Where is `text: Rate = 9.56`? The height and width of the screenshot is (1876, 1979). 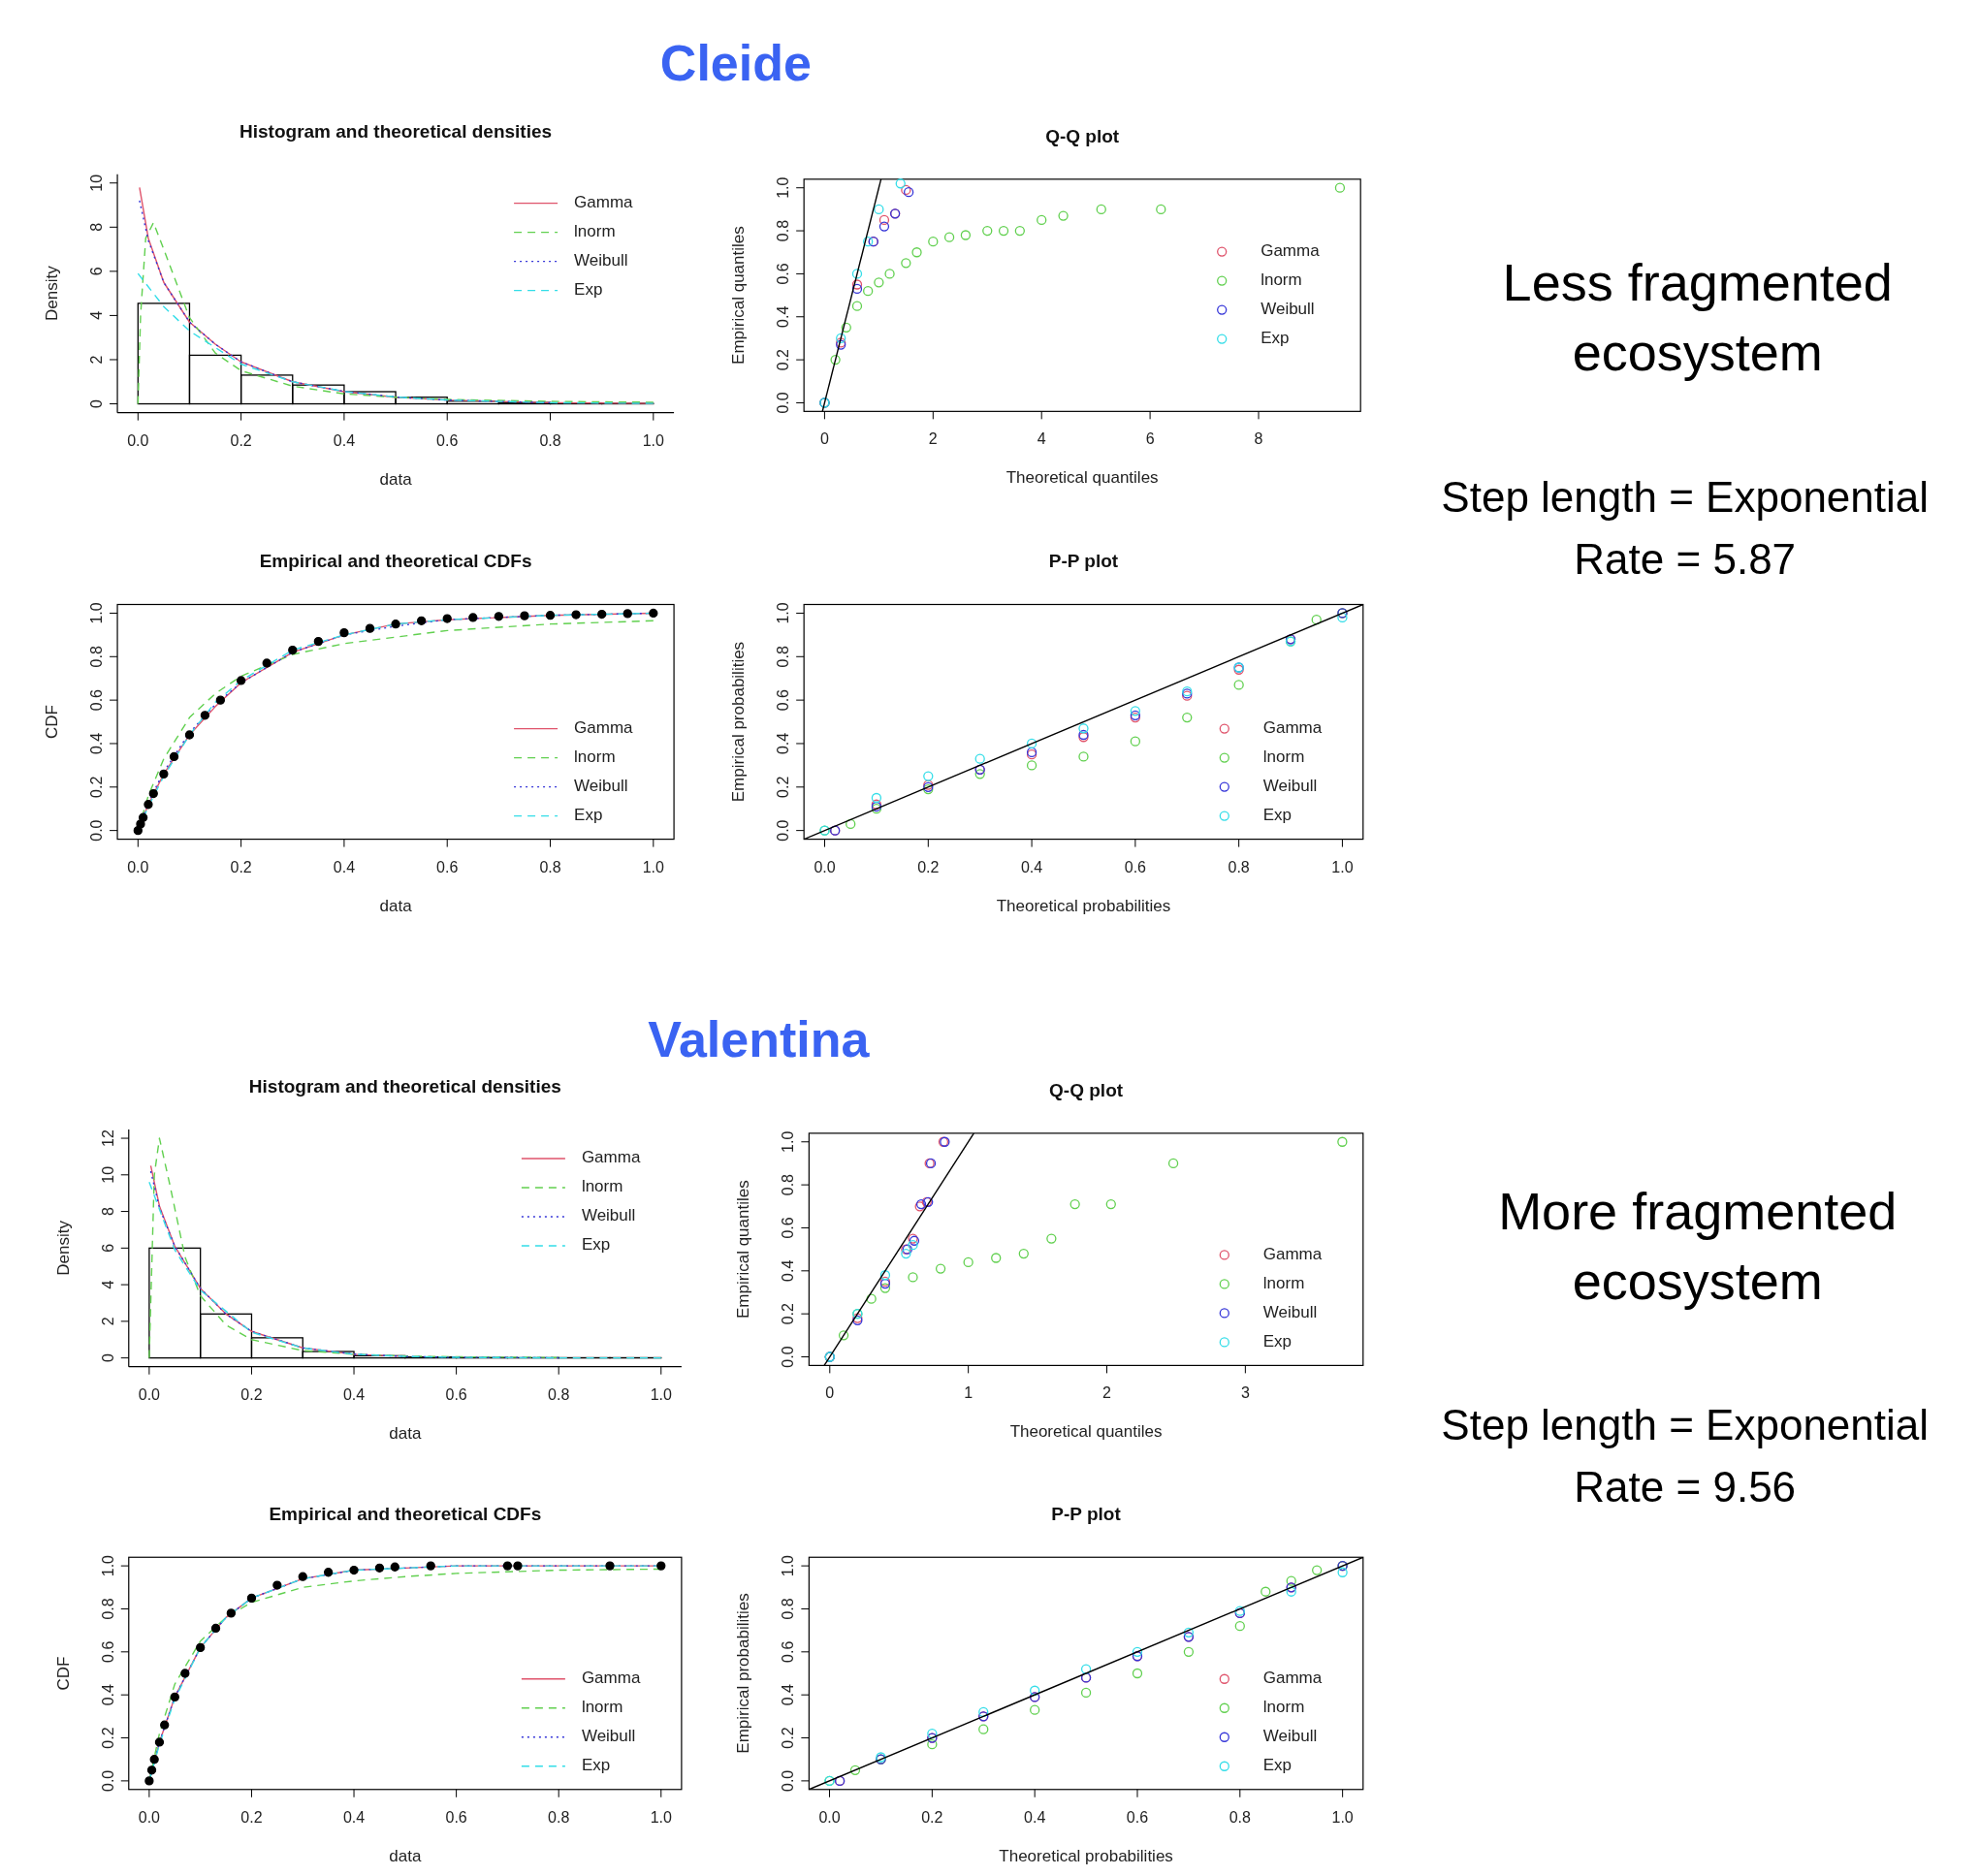
text: Rate = 9.56 is located at coordinates (1685, 1486).